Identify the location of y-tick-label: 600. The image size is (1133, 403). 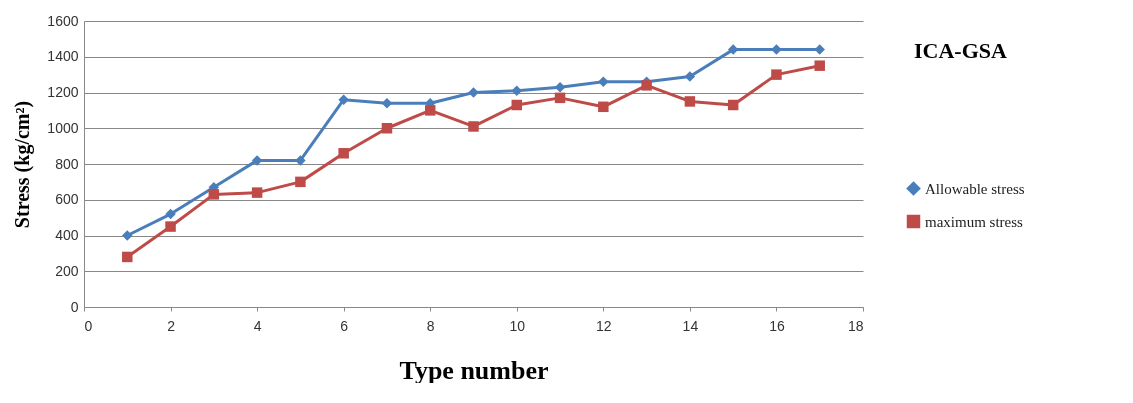
(67, 199).